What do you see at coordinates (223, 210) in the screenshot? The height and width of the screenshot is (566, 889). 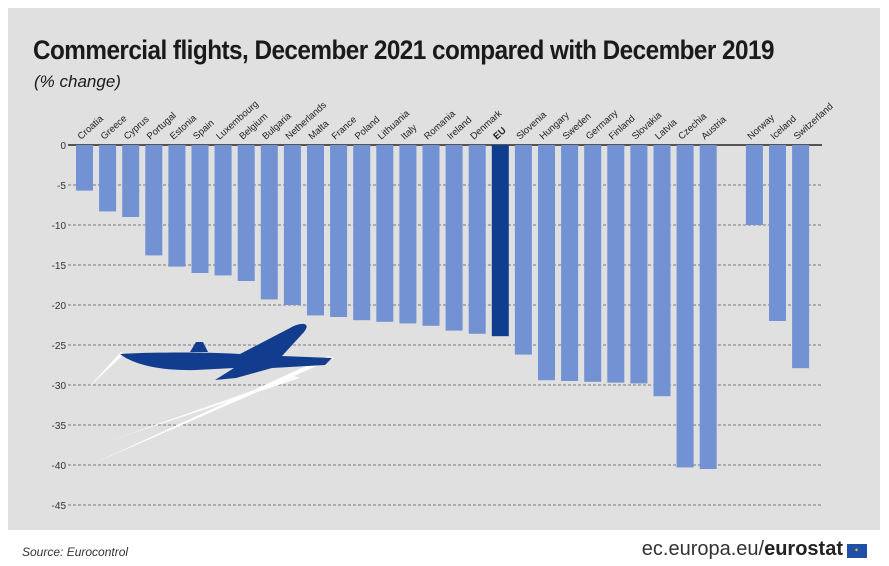 I see `bar-luxembourg` at bounding box center [223, 210].